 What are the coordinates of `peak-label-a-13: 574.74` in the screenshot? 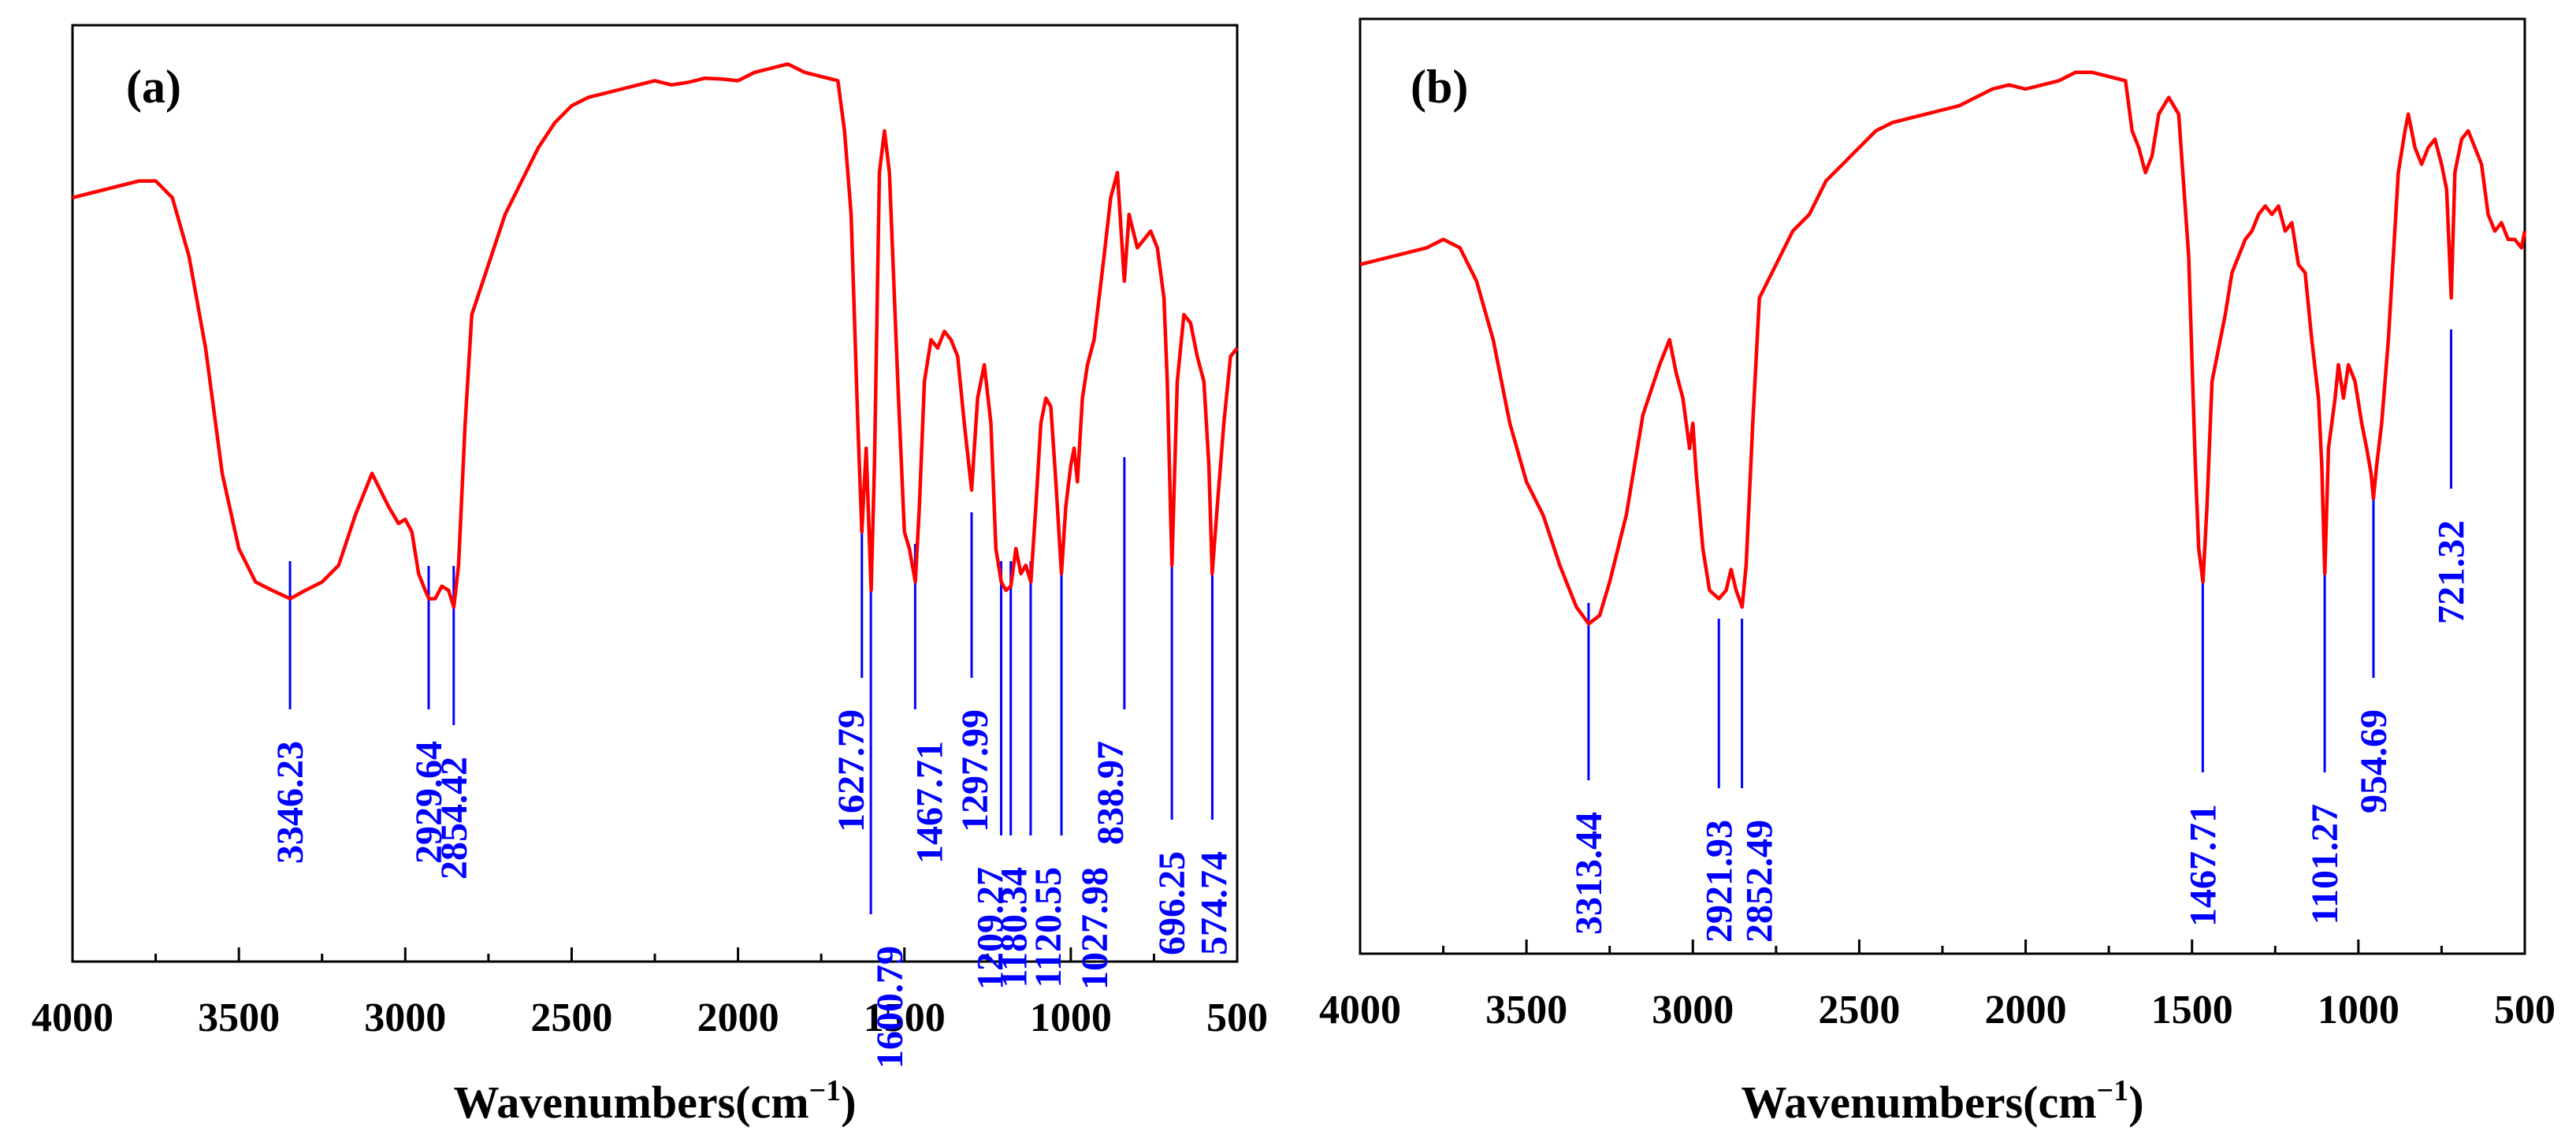 It's located at (1214, 903).